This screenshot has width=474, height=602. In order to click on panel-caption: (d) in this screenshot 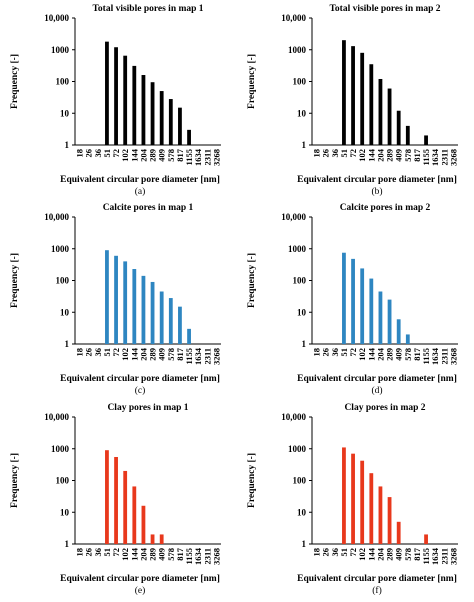, I will do `click(376, 390)`.